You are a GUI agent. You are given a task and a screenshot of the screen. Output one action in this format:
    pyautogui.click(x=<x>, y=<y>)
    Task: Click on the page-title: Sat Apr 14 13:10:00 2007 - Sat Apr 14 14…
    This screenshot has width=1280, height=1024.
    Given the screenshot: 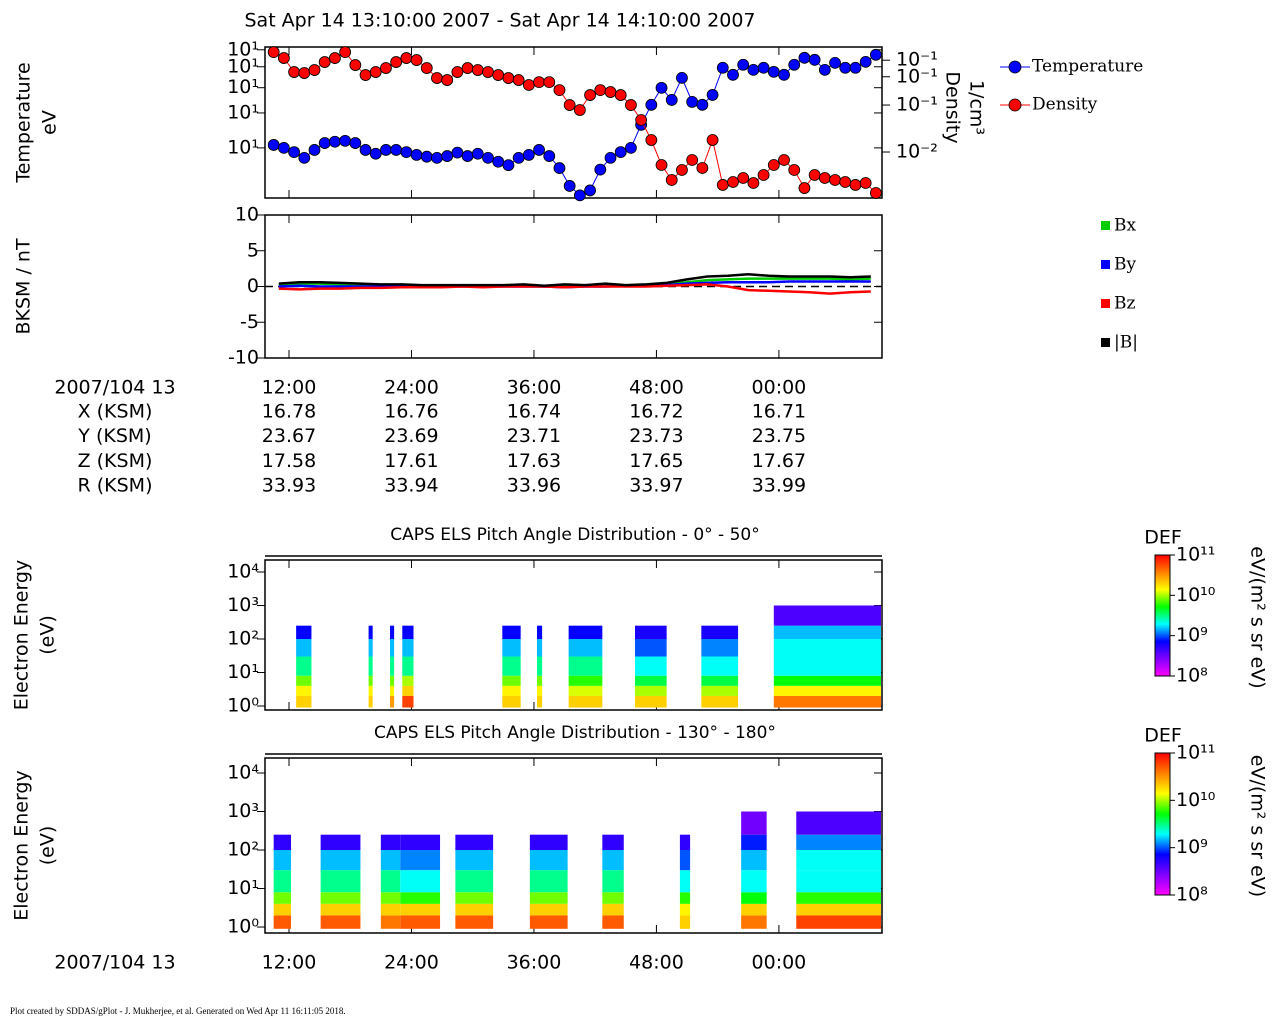 What is the action you would take?
    pyautogui.click(x=499, y=21)
    